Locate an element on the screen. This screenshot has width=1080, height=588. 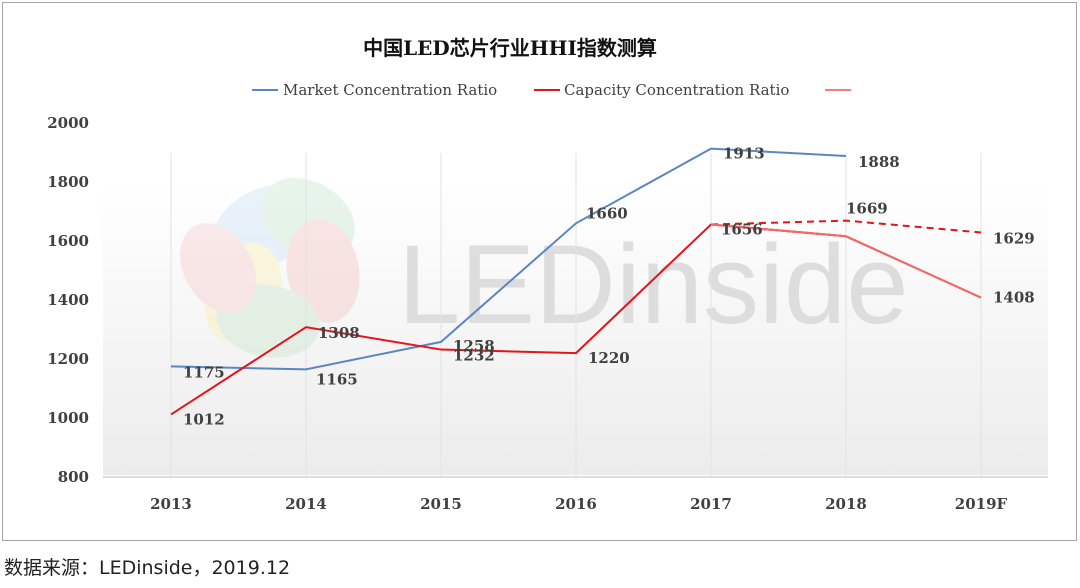
y-tick-label-2000: 2000 is located at coordinates (68, 123).